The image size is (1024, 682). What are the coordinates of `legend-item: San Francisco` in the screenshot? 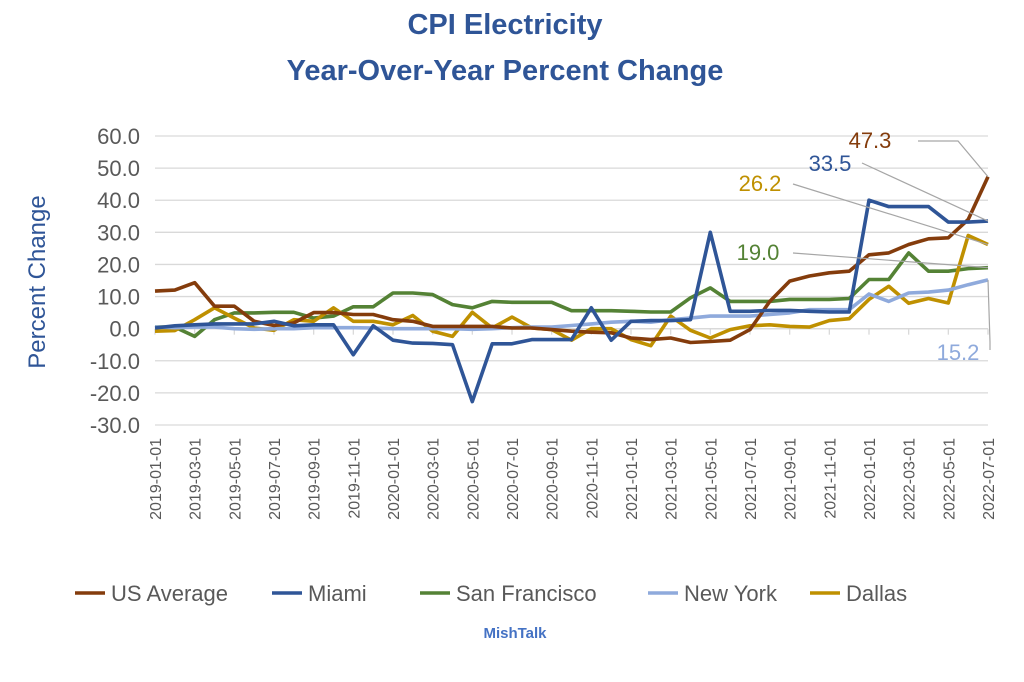 It's located at (508, 593).